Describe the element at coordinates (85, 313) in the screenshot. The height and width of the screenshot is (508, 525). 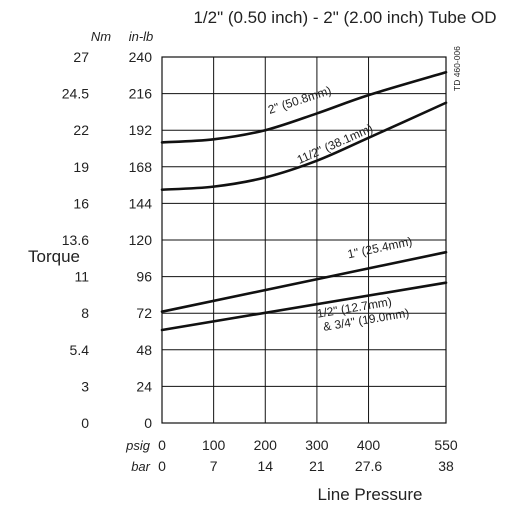
I see `y-tick-nm-3: 8` at that location.